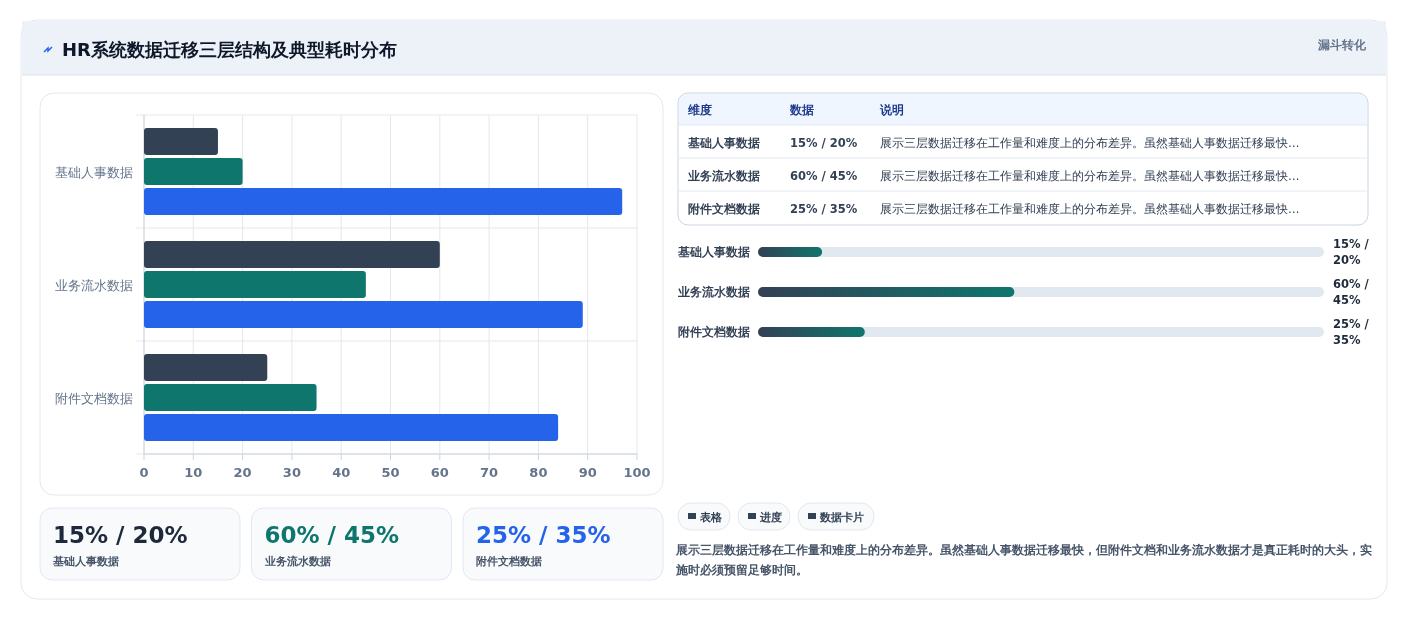 The width and height of the screenshot is (1408, 620). What do you see at coordinates (891, 110) in the screenshot?
I see `text: 说明` at bounding box center [891, 110].